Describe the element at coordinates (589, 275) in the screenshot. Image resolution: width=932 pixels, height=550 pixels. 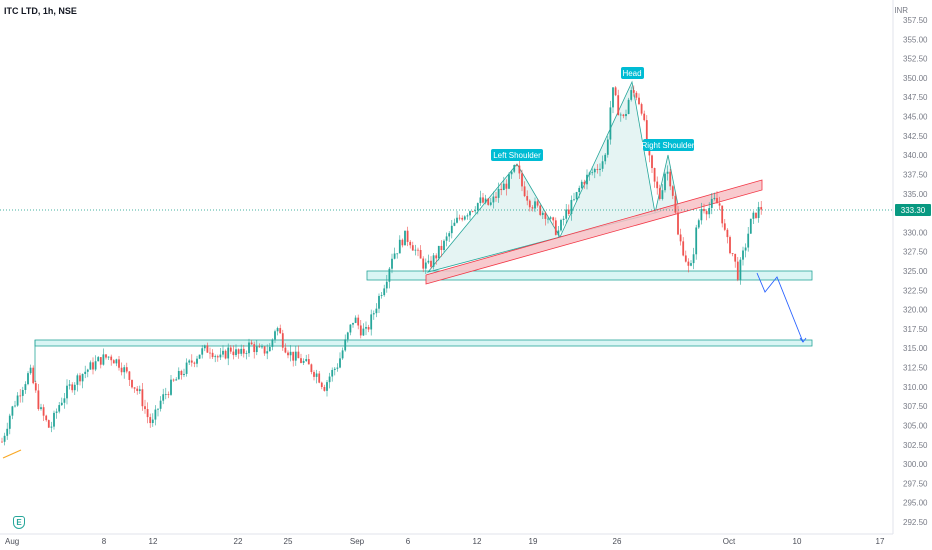
I see `support-zone-upper` at that location.